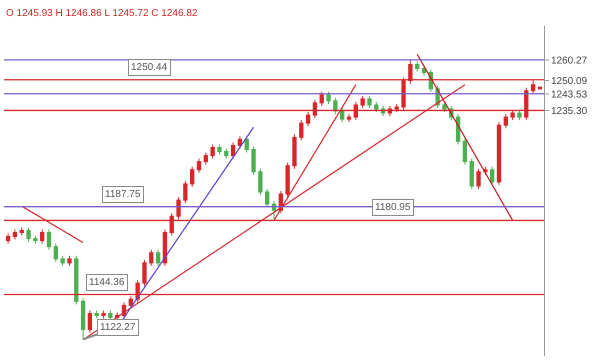 The image size is (600, 362). Describe the element at coordinates (569, 81) in the screenshot. I see `y-tick-label: 1250.09` at that location.